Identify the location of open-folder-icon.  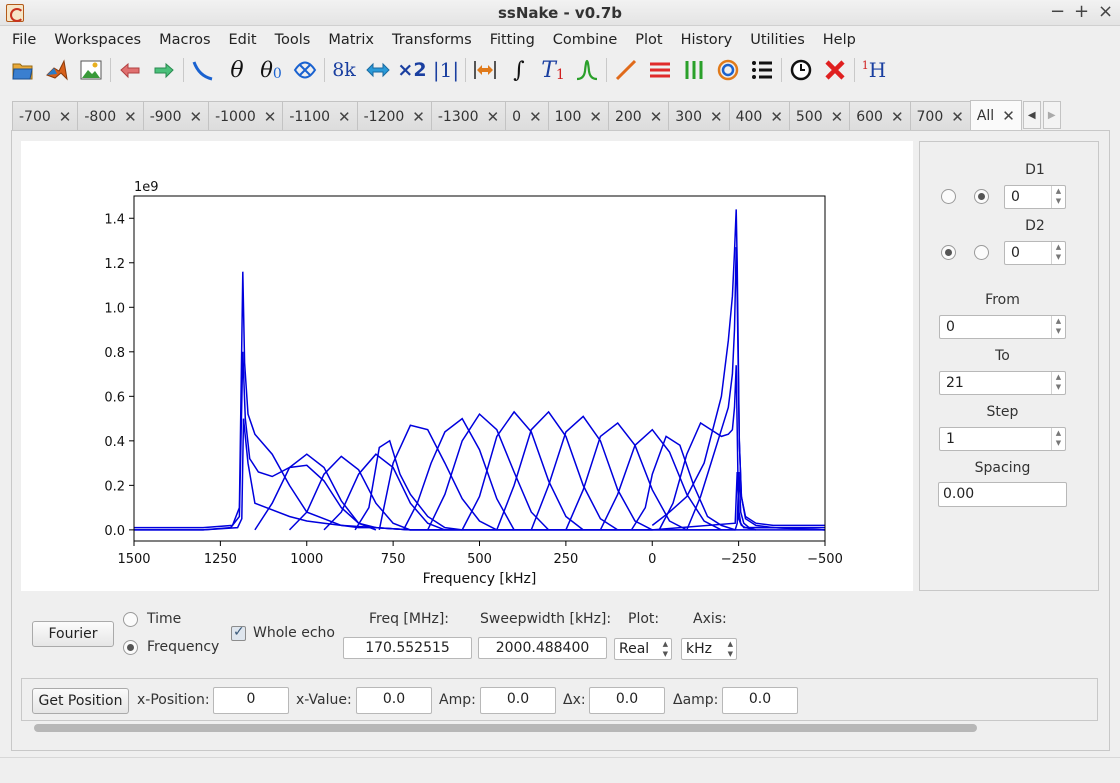
(23, 70).